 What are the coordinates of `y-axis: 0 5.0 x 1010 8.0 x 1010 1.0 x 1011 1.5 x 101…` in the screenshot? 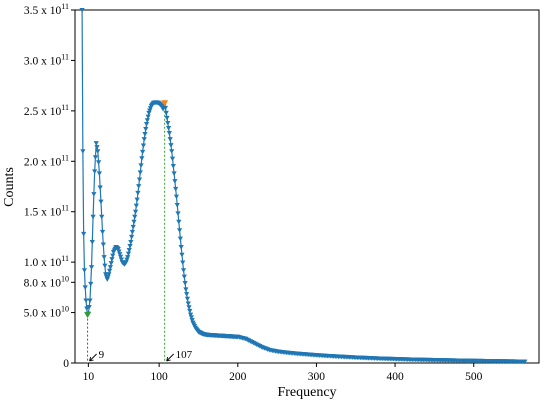 It's located at (49, 186).